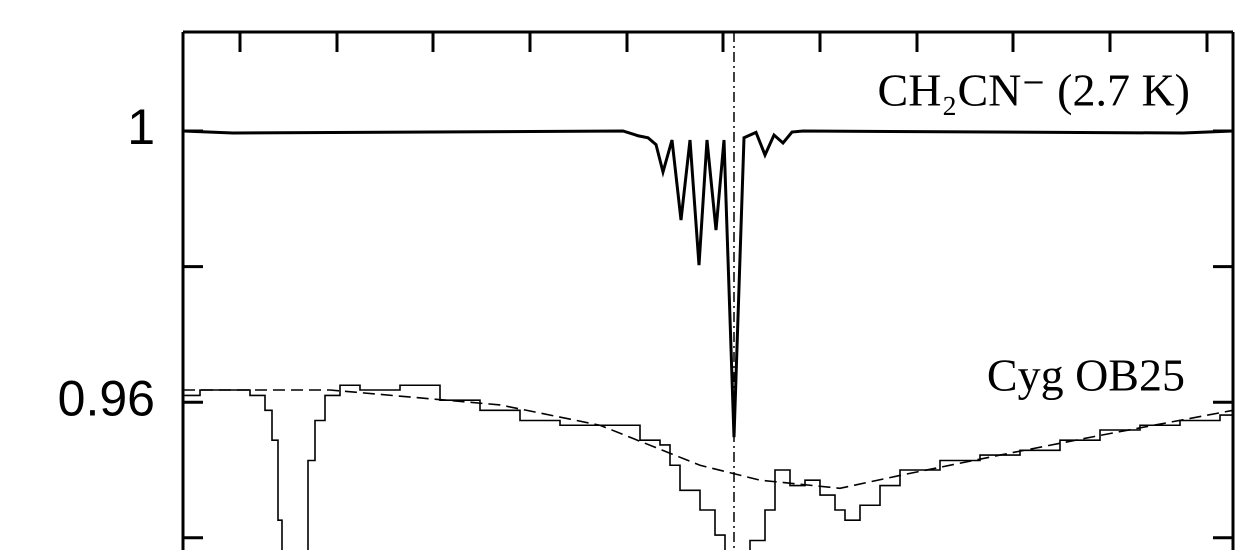  Describe the element at coordinates (106, 398) in the screenshot. I see `y-tick-label: 0.96` at that location.